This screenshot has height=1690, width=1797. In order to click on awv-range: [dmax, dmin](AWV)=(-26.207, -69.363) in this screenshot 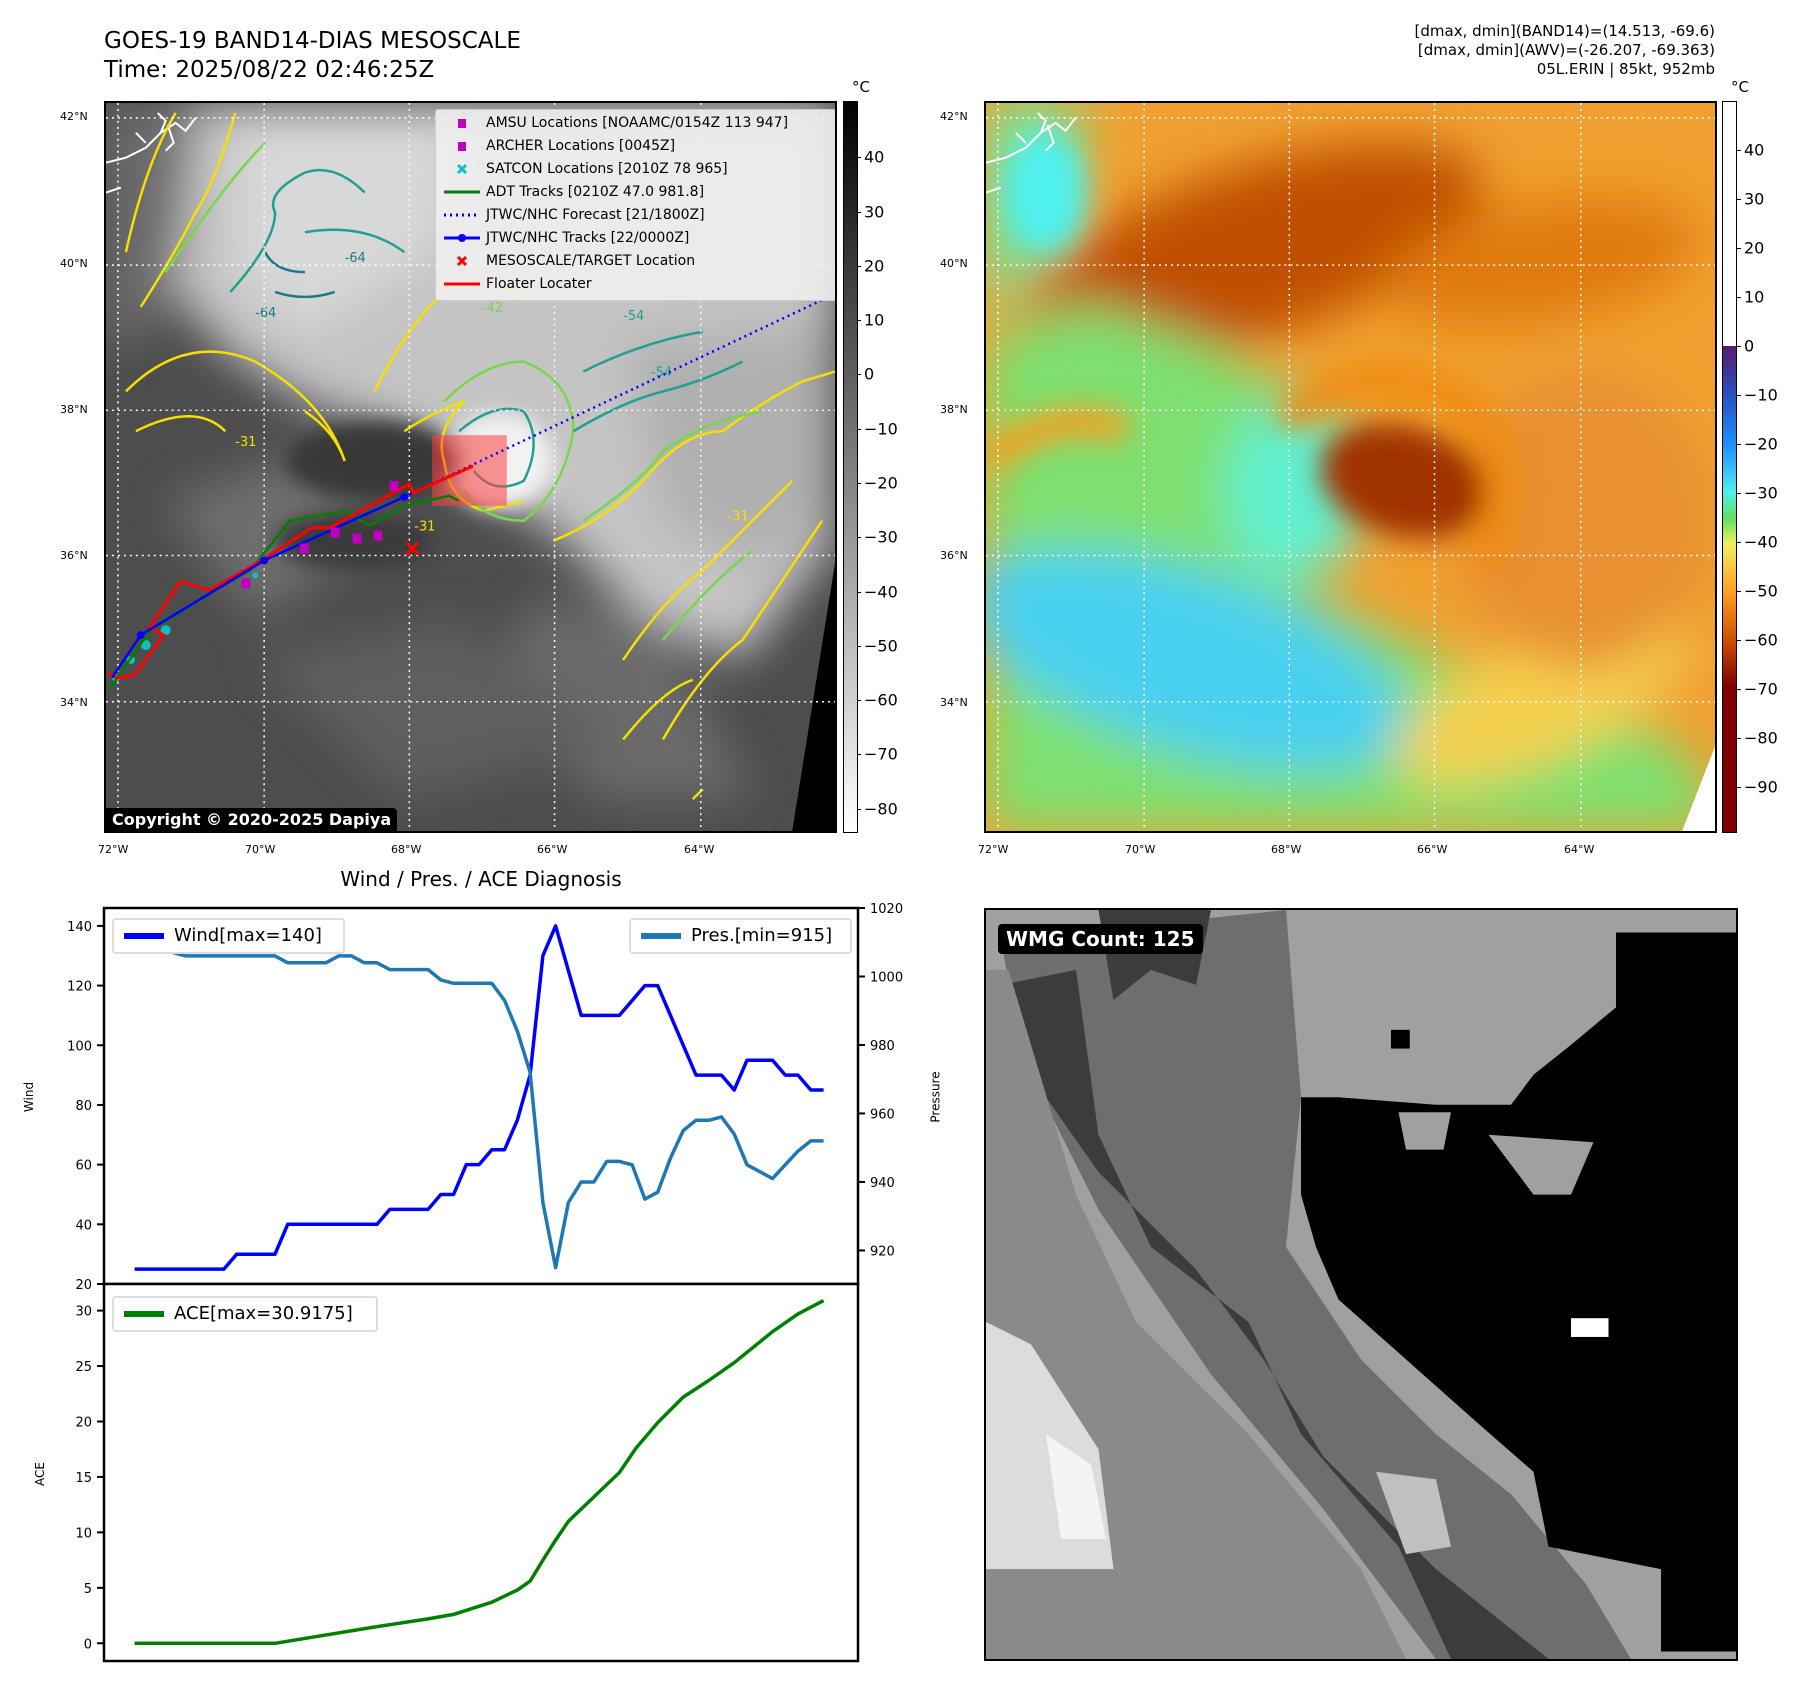, I will do `click(1566, 50)`.